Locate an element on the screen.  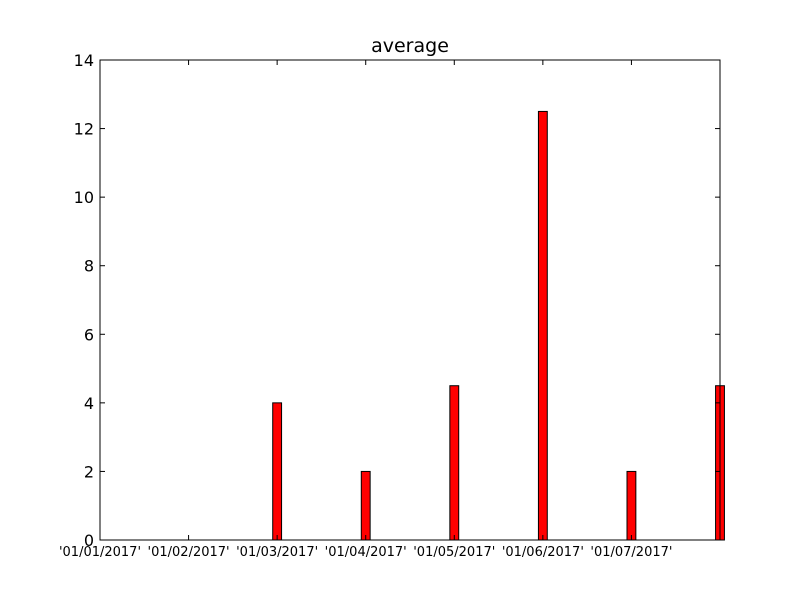
y-tick-label-6: 12 is located at coordinates (84, 129).